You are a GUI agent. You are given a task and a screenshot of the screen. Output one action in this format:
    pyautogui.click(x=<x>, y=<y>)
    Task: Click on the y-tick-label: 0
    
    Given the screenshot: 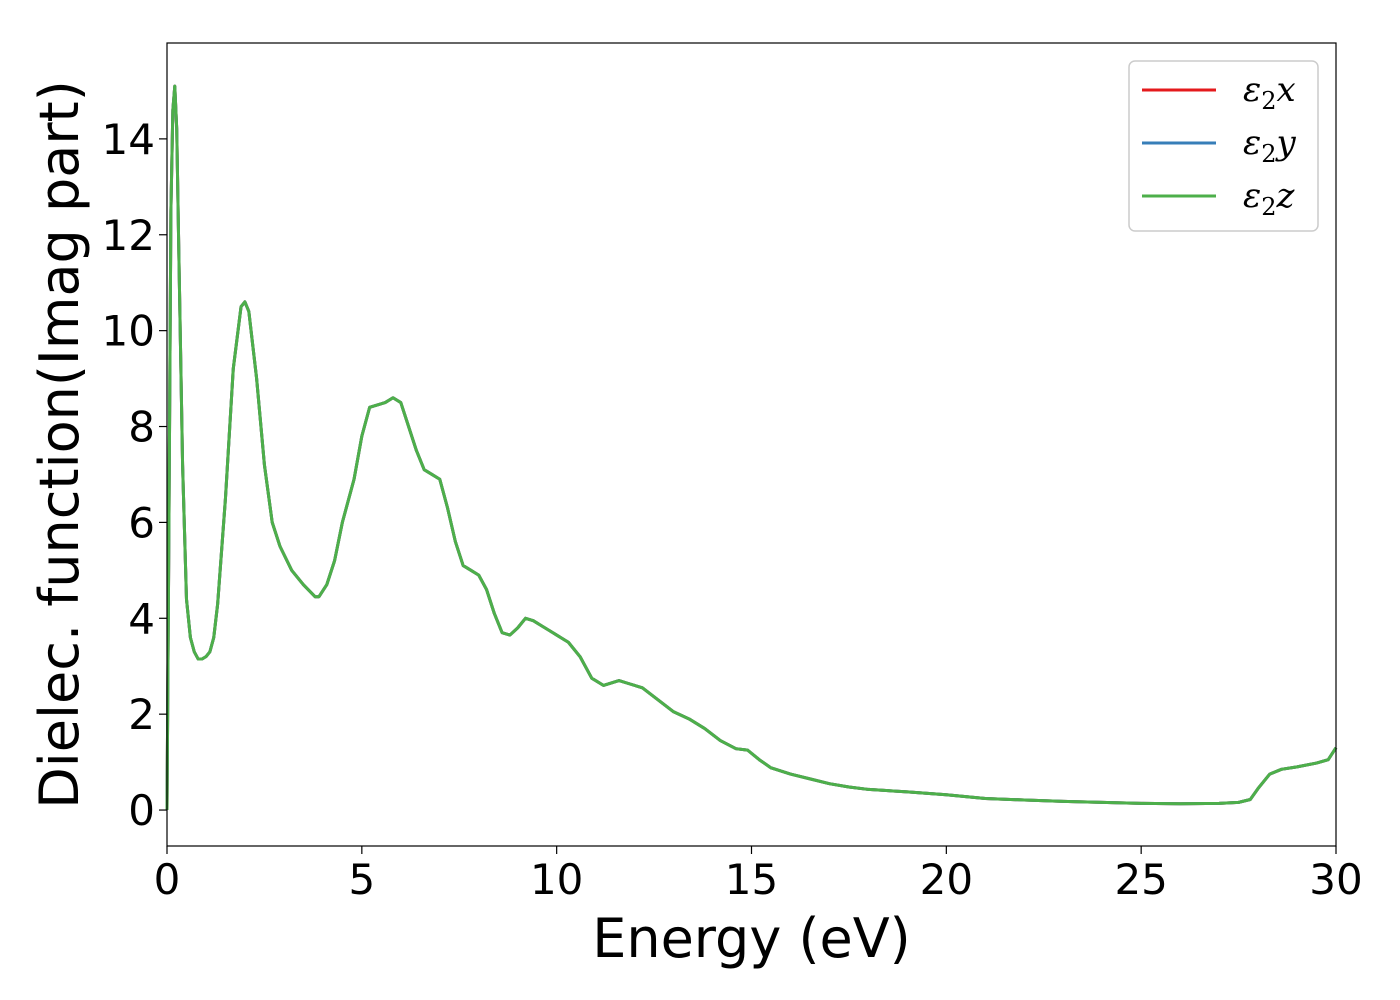 What is the action you would take?
    pyautogui.click(x=141, y=810)
    